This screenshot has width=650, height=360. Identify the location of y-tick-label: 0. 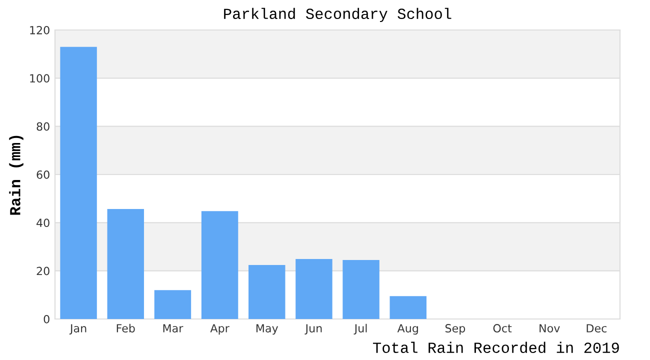
(47, 319).